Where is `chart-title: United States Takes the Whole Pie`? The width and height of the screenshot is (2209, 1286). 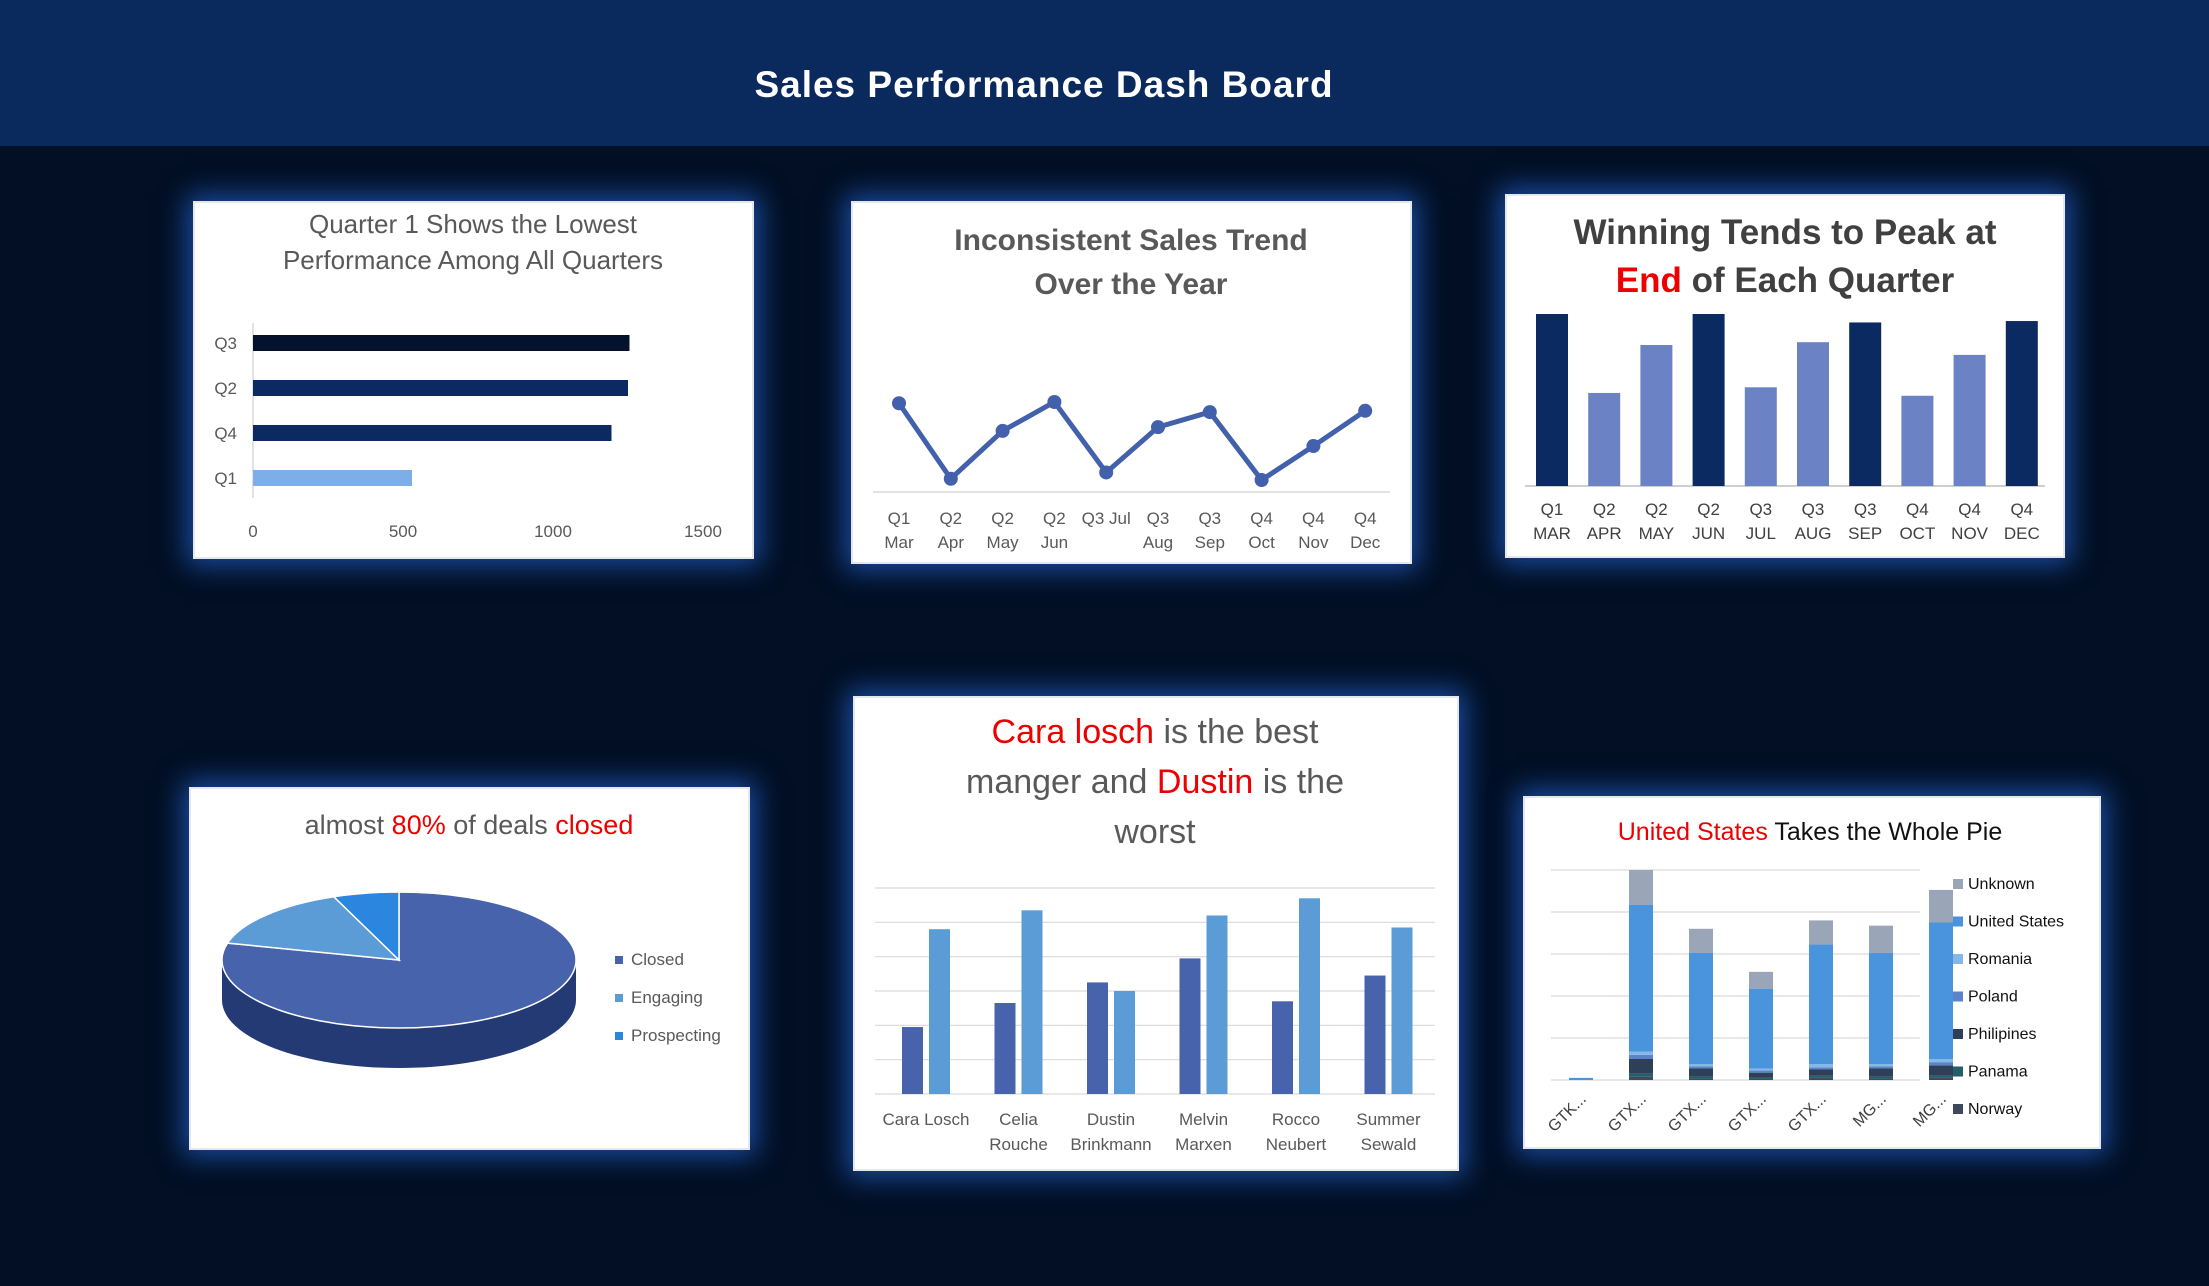
chart-title: United States Takes the Whole Pie is located at coordinates (1810, 832).